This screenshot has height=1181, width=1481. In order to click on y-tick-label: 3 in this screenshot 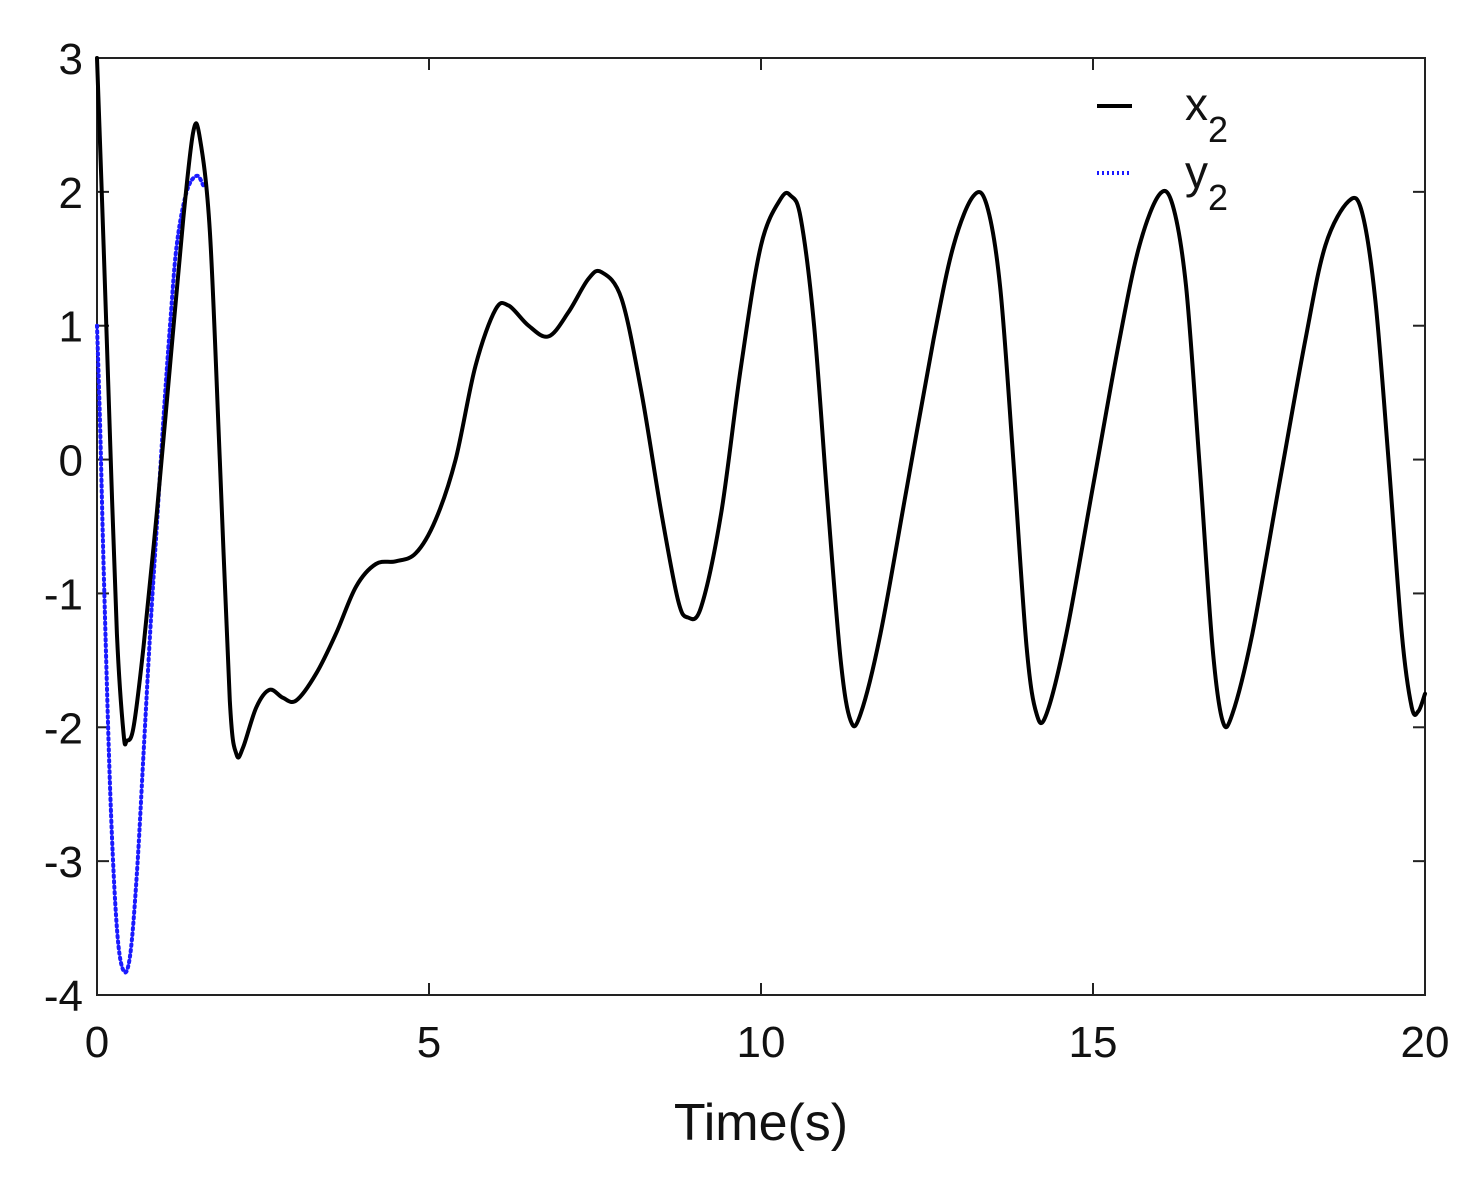, I will do `click(71, 59)`.